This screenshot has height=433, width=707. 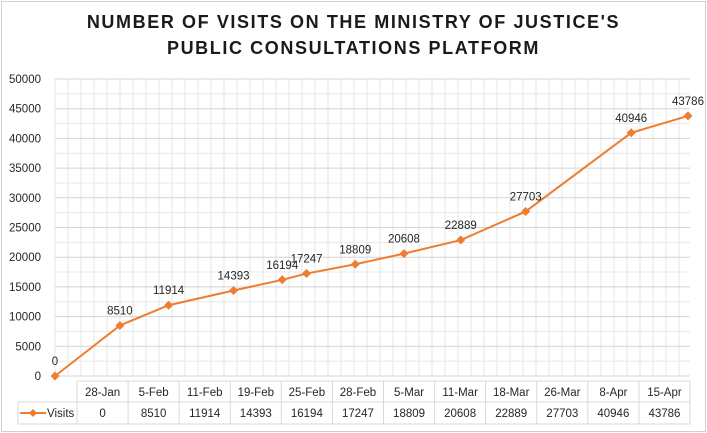 What do you see at coordinates (154, 414) in the screenshot?
I see `table-value-cell: 8510` at bounding box center [154, 414].